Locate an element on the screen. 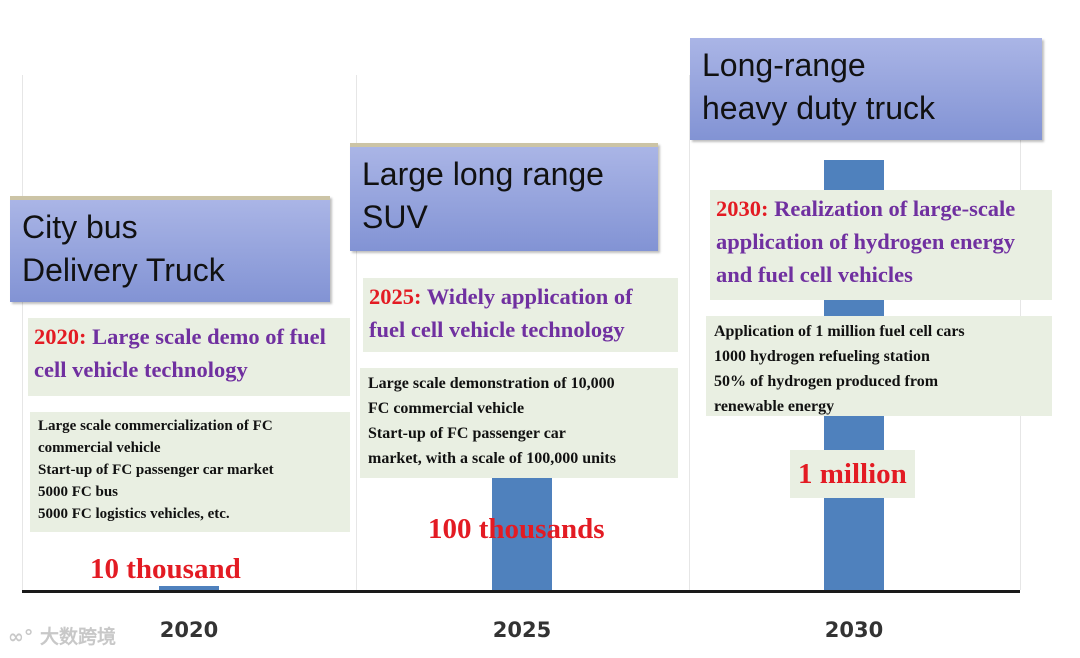 The width and height of the screenshot is (1080, 658). detail-line: 1000 hydrogen refueling station is located at coordinates (822, 356).